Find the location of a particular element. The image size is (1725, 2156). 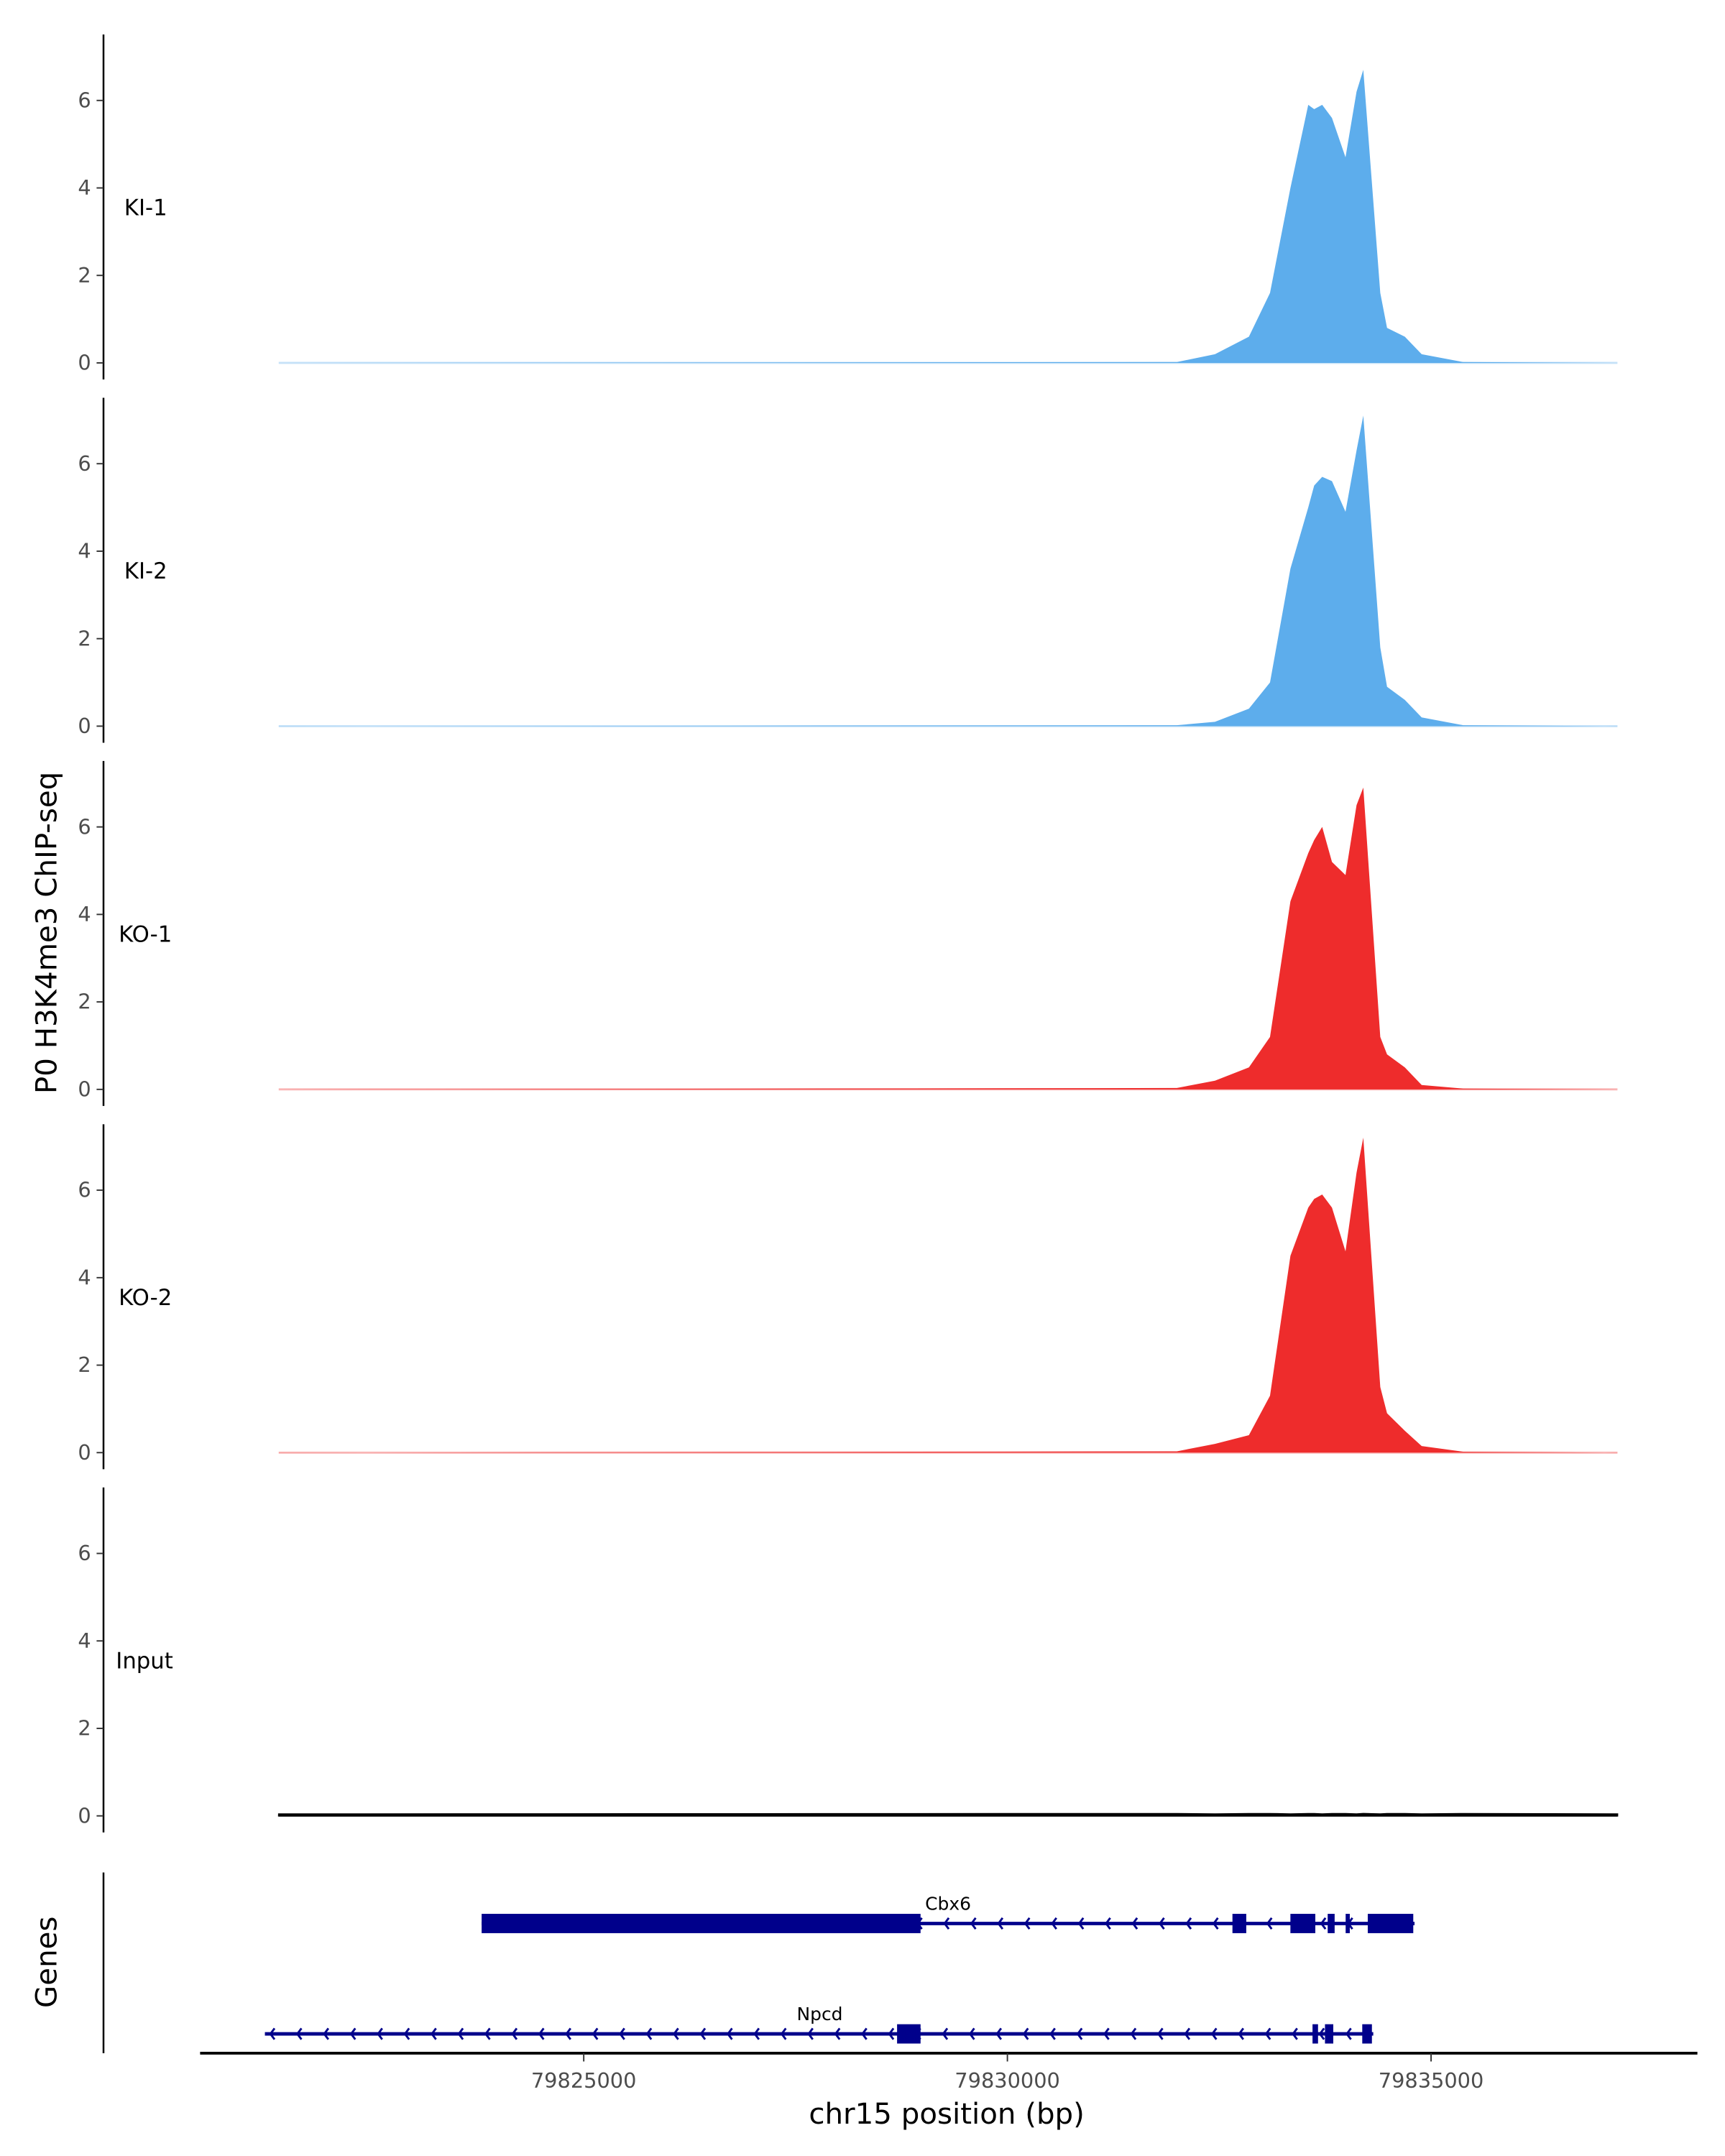

track-input: 0 2 4 6 Input is located at coordinates (848, 1660).